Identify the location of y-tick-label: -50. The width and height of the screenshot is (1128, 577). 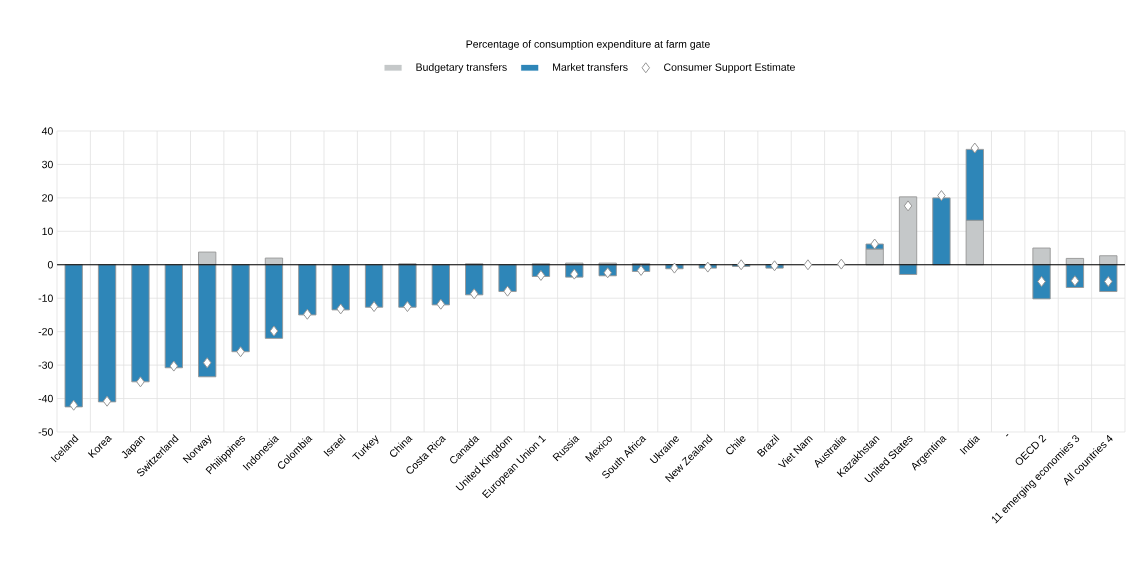
(45, 432).